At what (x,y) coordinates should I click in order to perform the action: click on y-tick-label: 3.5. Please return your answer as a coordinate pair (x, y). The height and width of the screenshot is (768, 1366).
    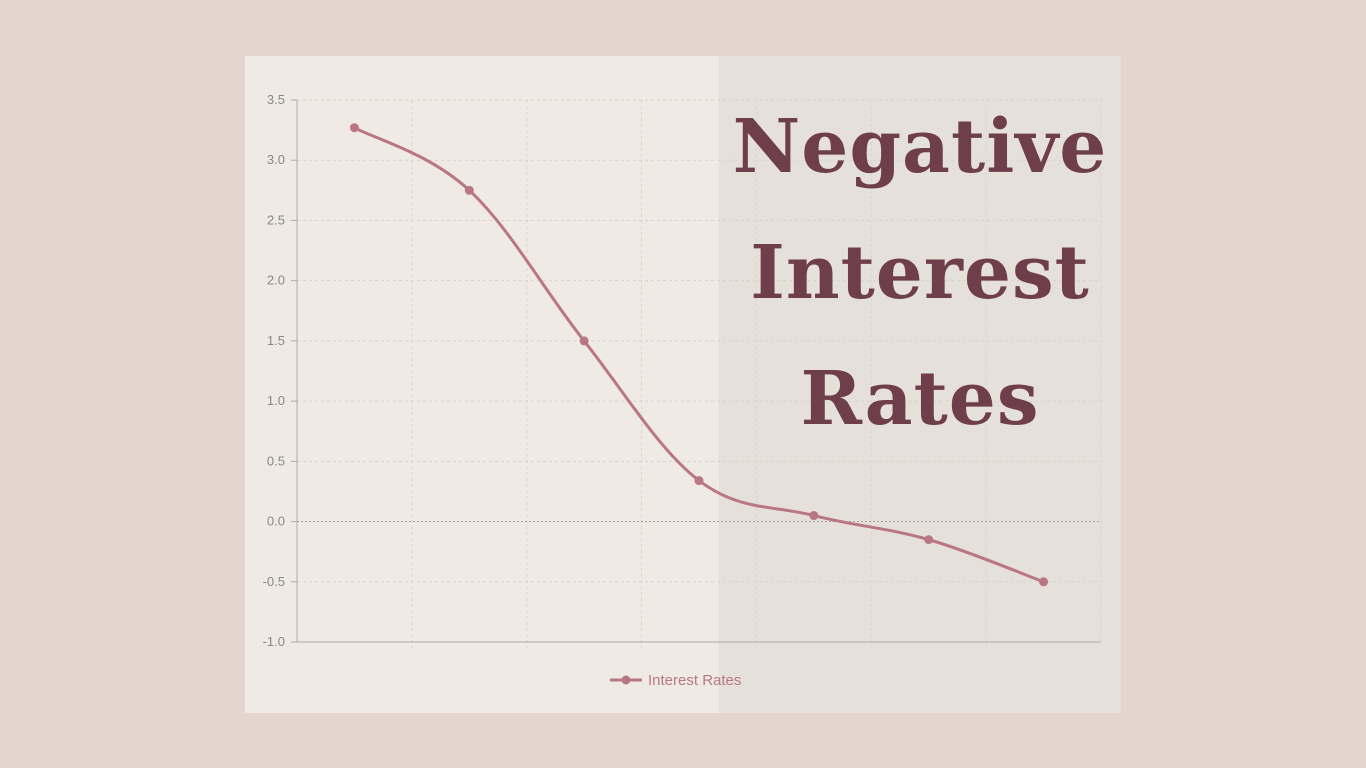
    Looking at the image, I should click on (276, 99).